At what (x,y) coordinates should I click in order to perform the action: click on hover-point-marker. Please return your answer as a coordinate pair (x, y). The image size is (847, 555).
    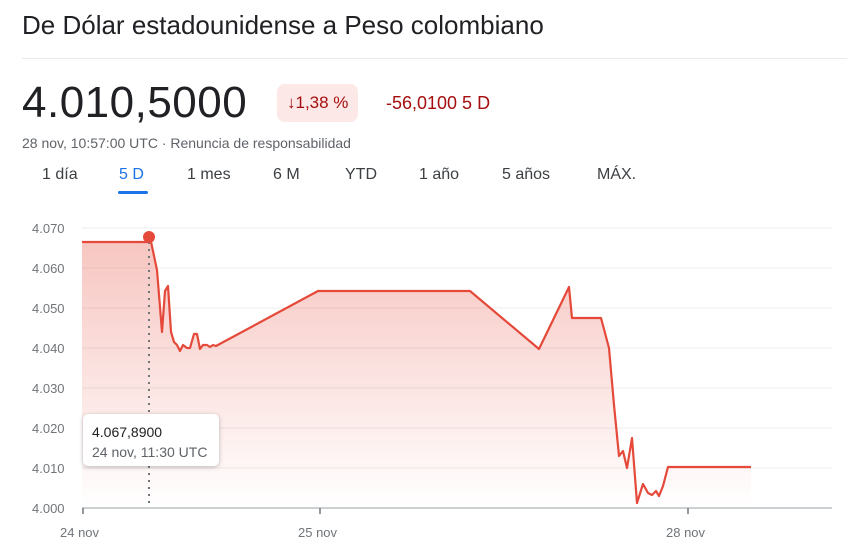
    Looking at the image, I should click on (149, 237).